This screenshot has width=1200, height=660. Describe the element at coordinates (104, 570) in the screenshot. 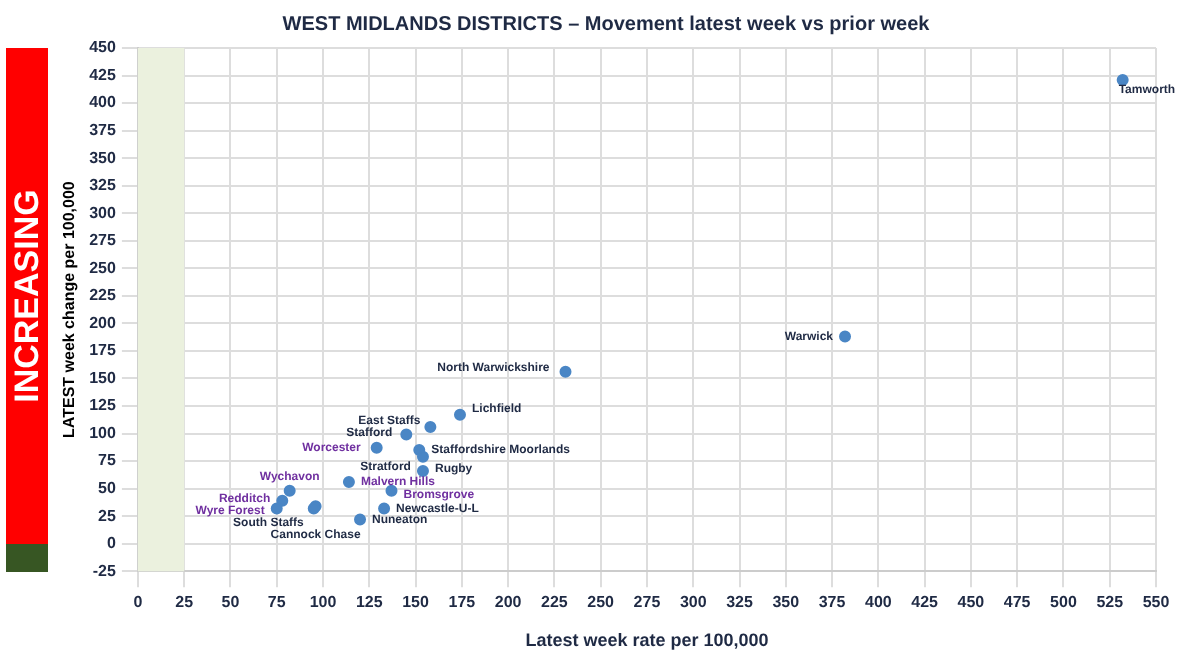

I see `y-tick-label: -25` at that location.